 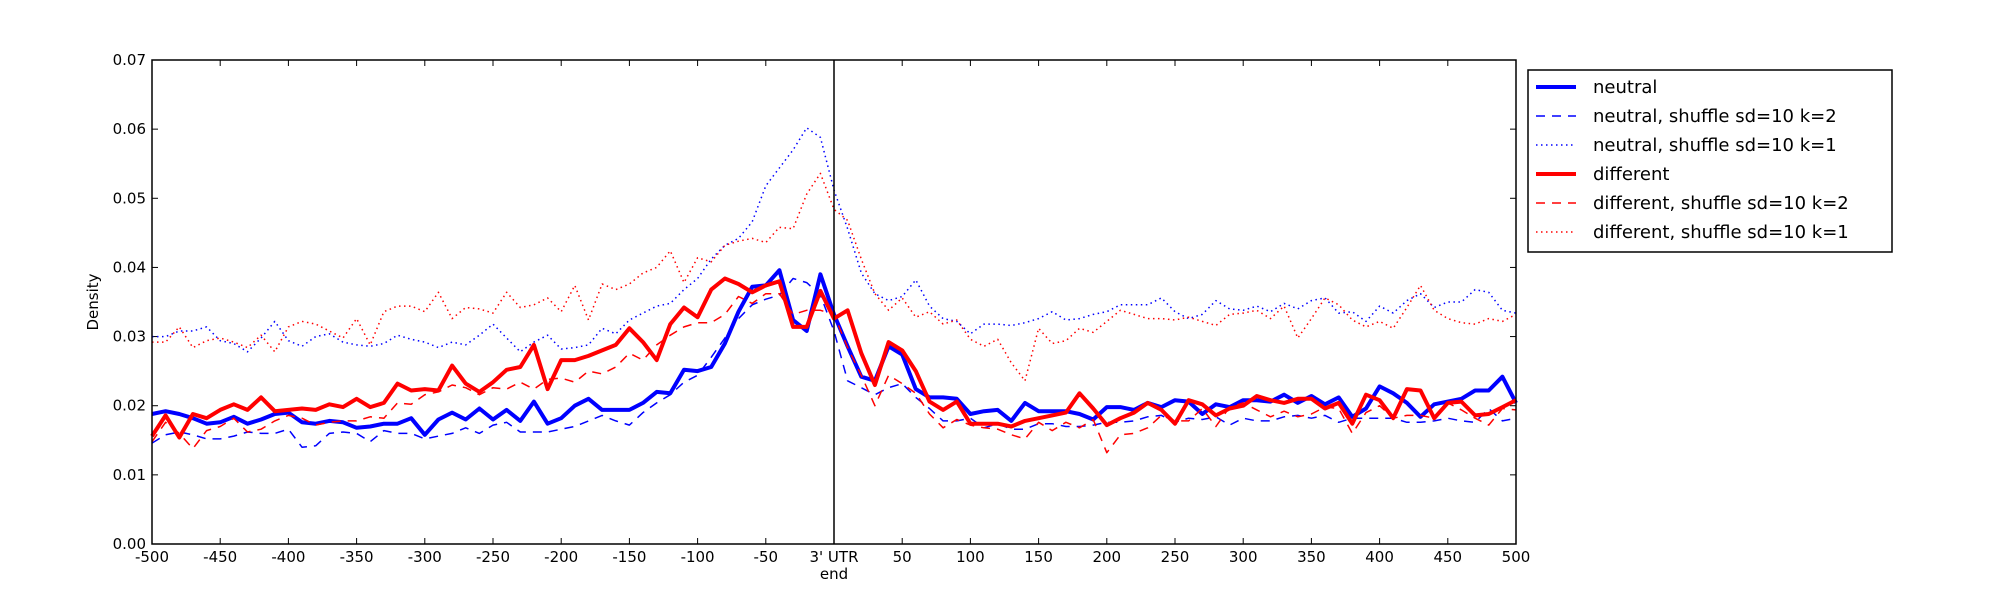 What do you see at coordinates (629, 557) in the screenshot?
I see `x-tick-label: -150` at bounding box center [629, 557].